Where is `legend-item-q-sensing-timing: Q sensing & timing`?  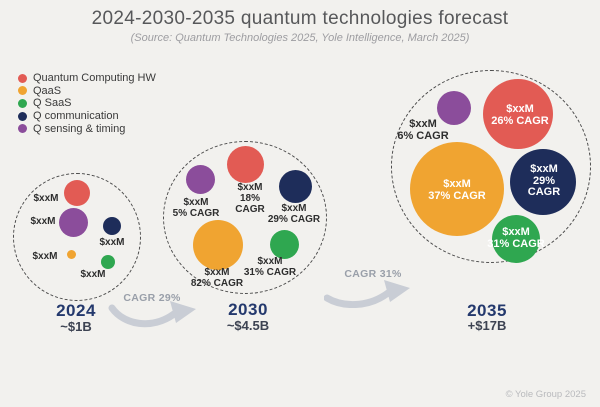 legend-item-q-sensing-timing: Q sensing & timing is located at coordinates (87, 128).